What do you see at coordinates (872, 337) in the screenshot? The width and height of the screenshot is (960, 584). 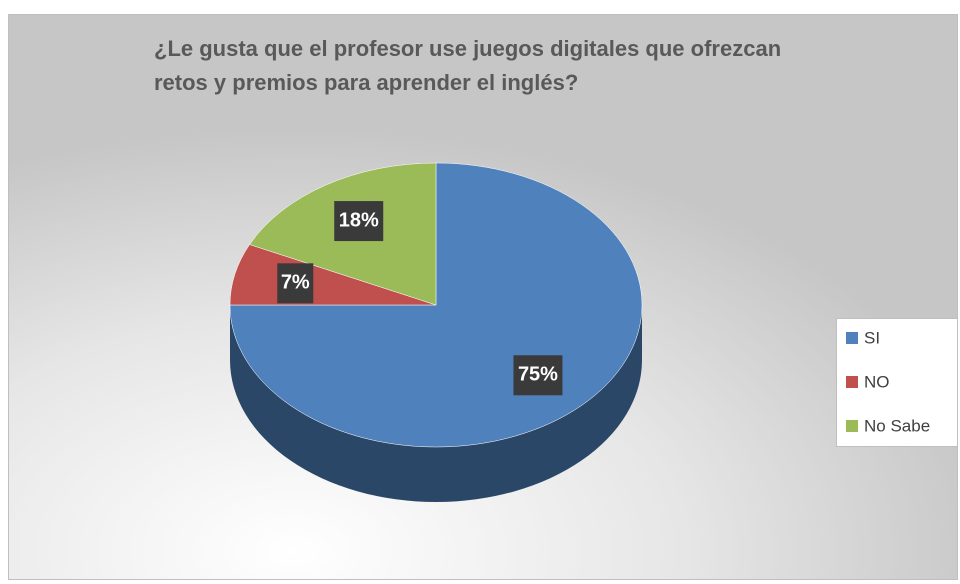 I see `legend-label: SI` at bounding box center [872, 337].